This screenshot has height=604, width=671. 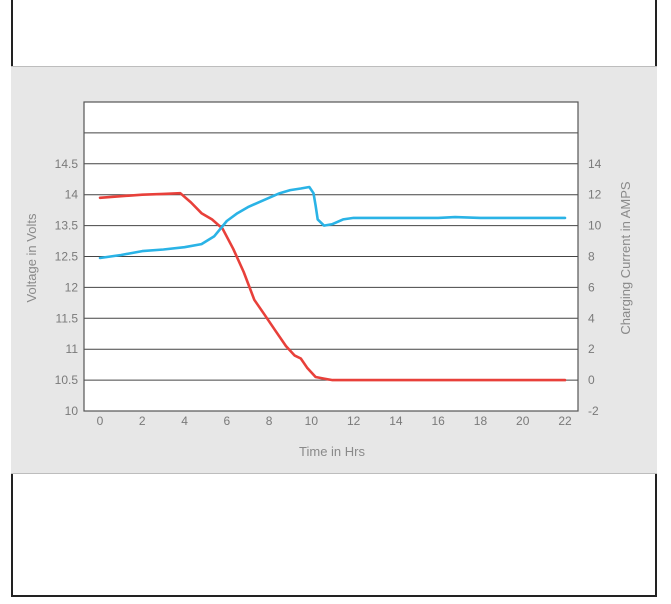 What do you see at coordinates (312, 421) in the screenshot?
I see `x-tick-label: 10` at bounding box center [312, 421].